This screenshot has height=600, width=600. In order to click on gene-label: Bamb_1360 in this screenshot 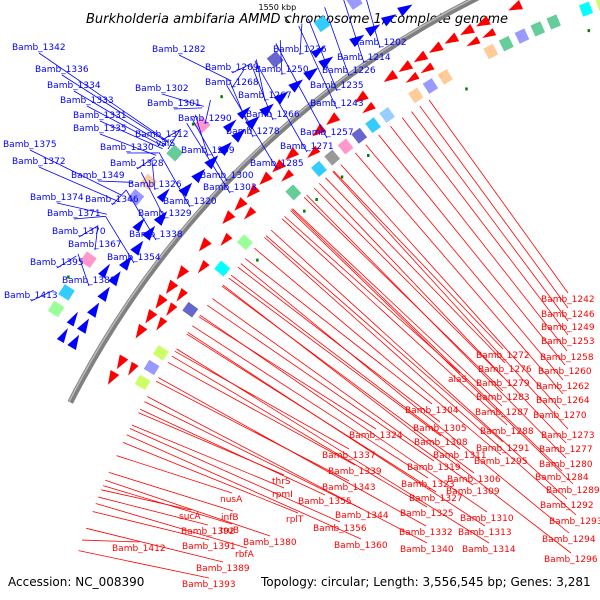, I will do `click(361, 546)`.